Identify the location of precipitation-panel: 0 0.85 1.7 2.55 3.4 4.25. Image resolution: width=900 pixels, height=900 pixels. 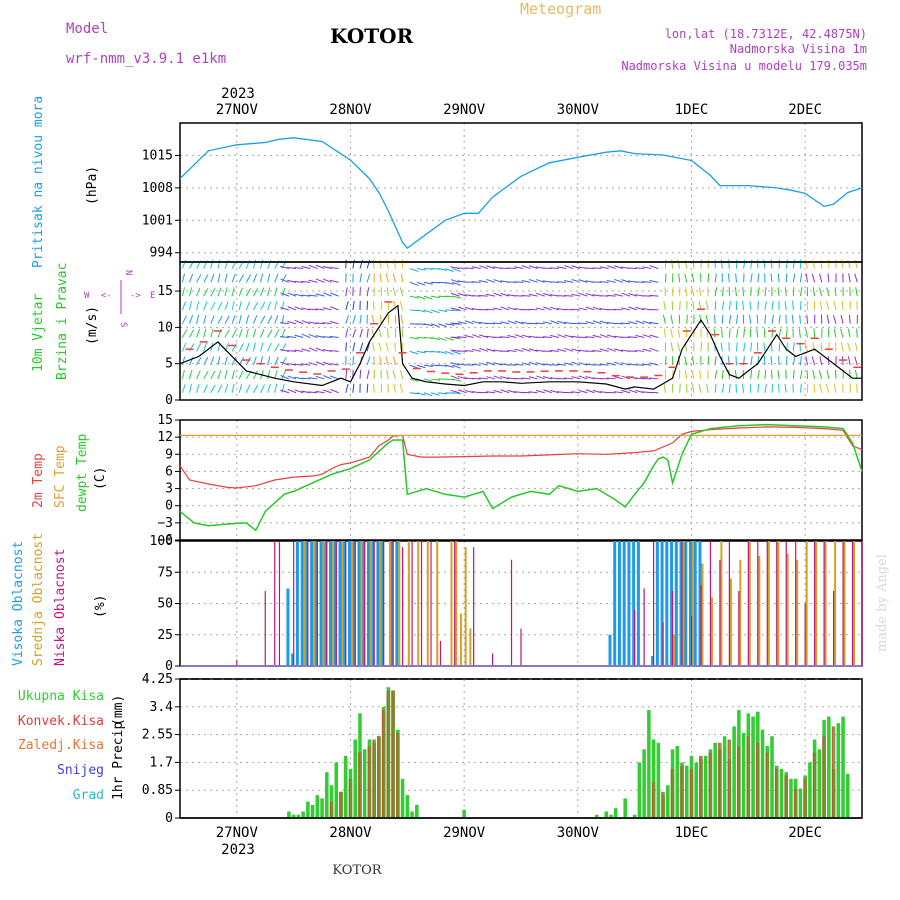
(502, 749).